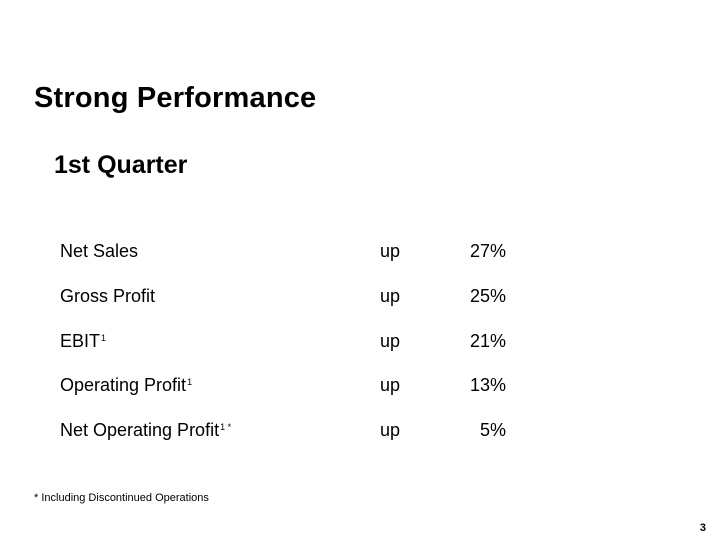 This screenshot has height=540, width=720. I want to click on metric-value: 27%, so click(487, 251).